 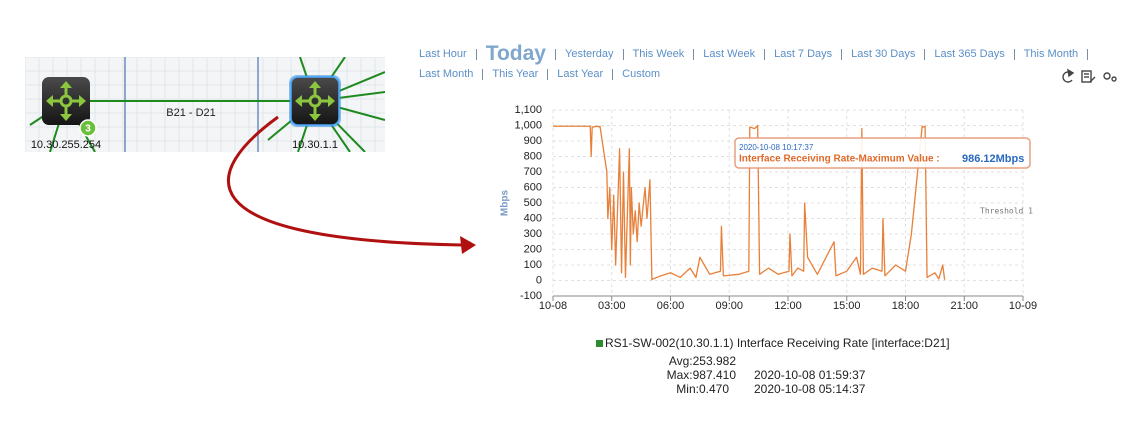 What do you see at coordinates (205, 104) in the screenshot?
I see `topology: B21 - D21 3 10.30.255.254 10.30.1.1` at bounding box center [205, 104].